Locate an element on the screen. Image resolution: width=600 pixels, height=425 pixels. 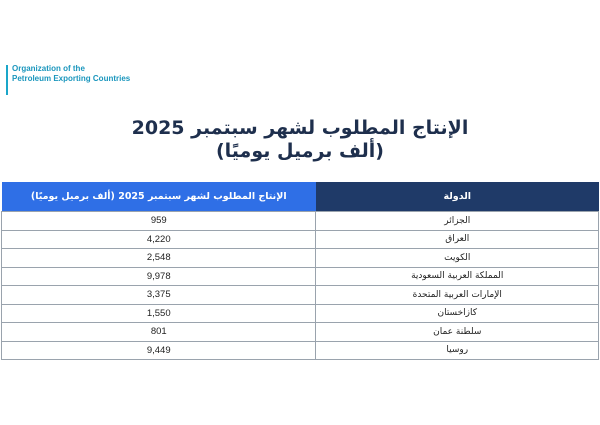
country-cell: المملكة العربية السعودية is located at coordinates (457, 276).